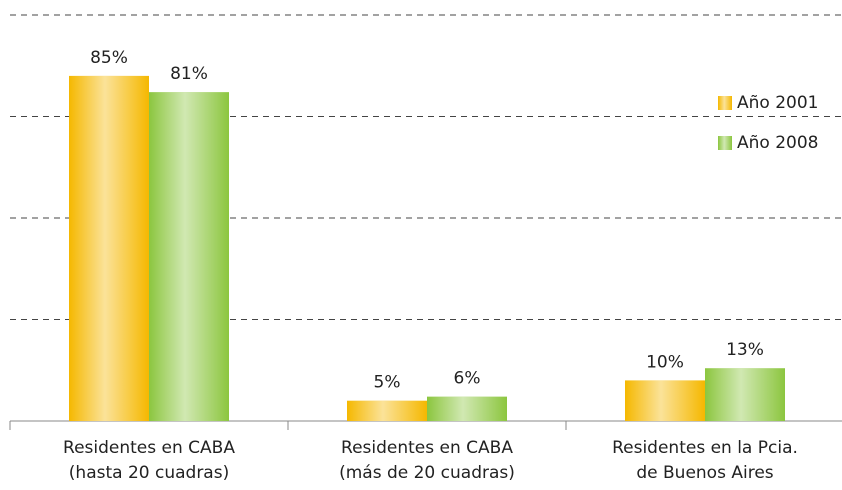 Image resolution: width=842 pixels, height=490 pixels. Describe the element at coordinates (387, 383) in the screenshot. I see `data-label: 5%` at that location.